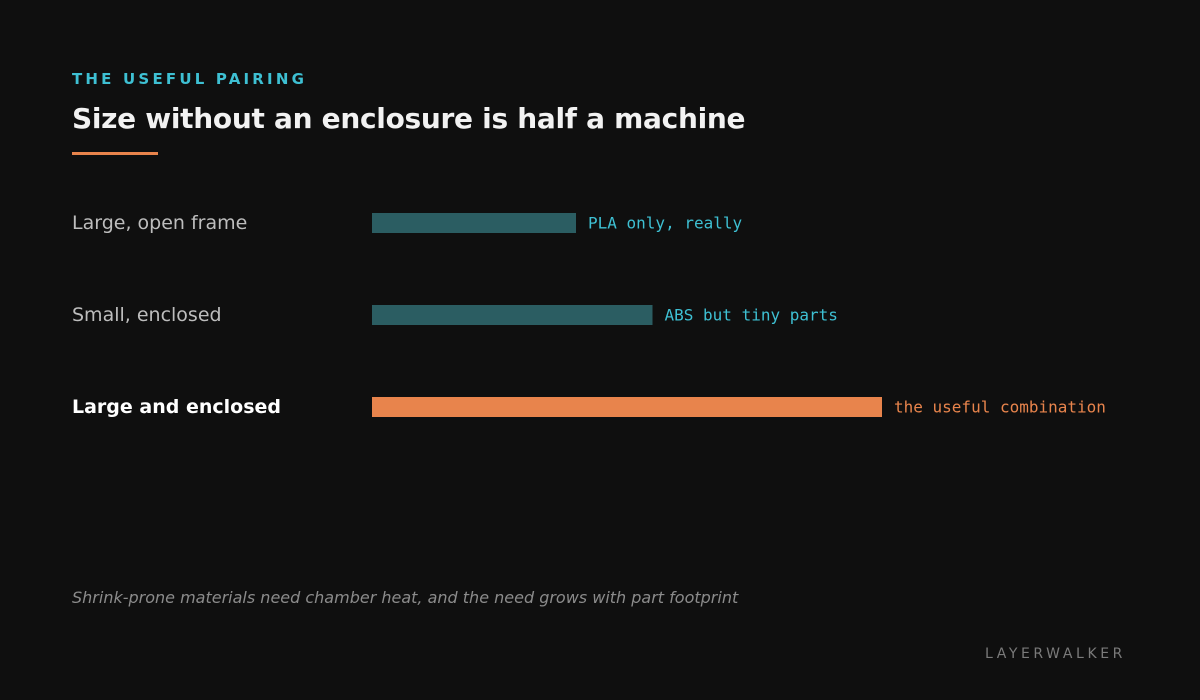 Image resolution: width=1200 pixels, height=700 pixels. I want to click on category-label: Small, enclosed, so click(147, 315).